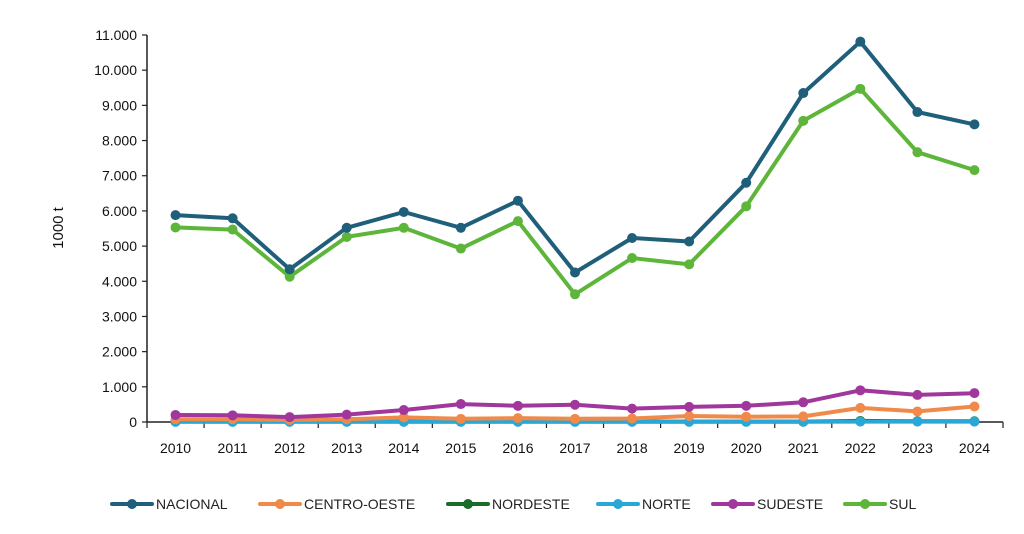 The width and height of the screenshot is (1024, 534). I want to click on x-tick-label: 2019, so click(689, 448).